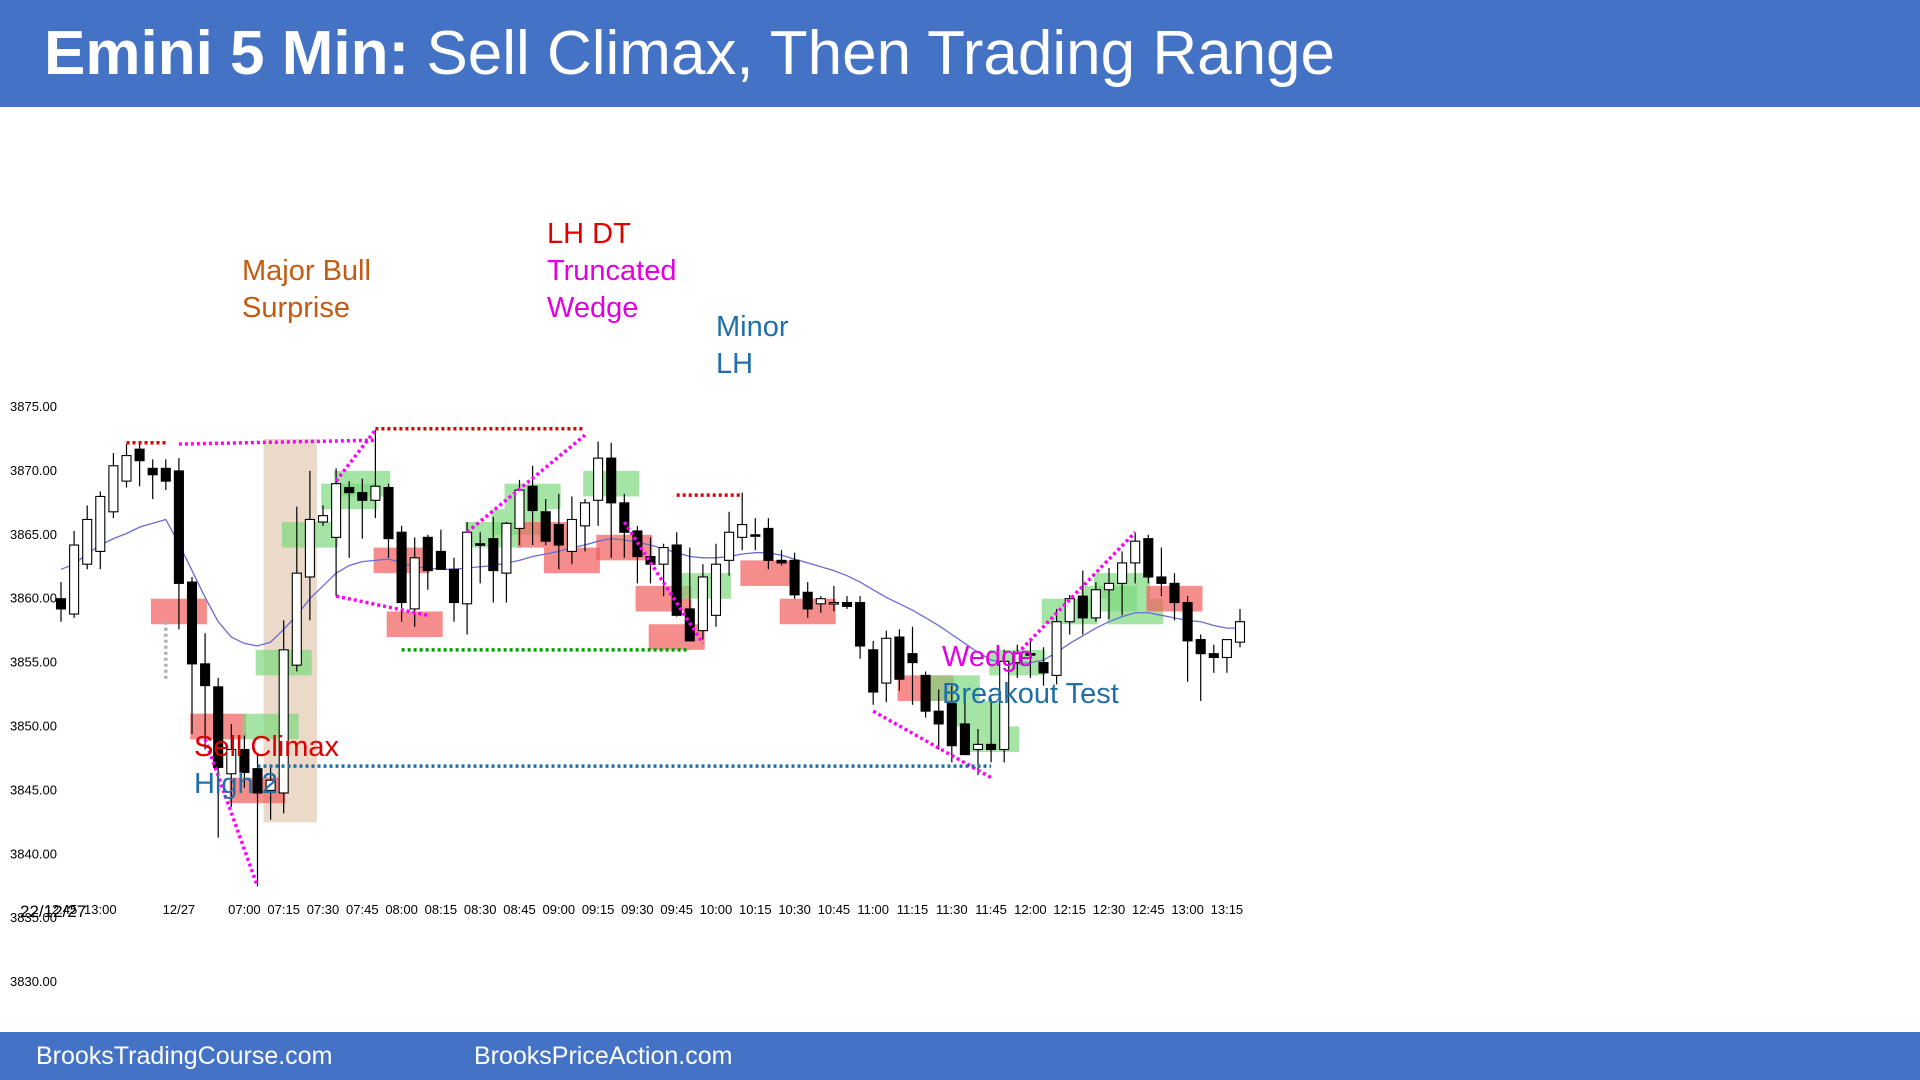 The image size is (1920, 1080). Describe the element at coordinates (991, 909) in the screenshot. I see `x-tick-label: 11:45` at that location.